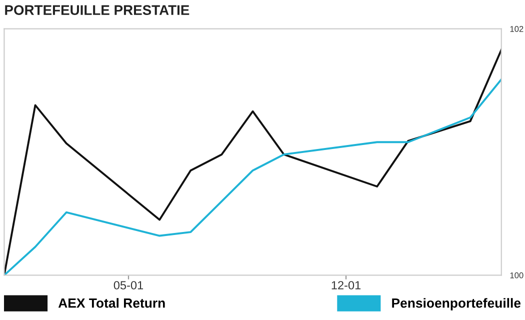 Image resolution: width=525 pixels, height=320 pixels. I want to click on legend-label: Pensioenportefeuille, so click(456, 304).